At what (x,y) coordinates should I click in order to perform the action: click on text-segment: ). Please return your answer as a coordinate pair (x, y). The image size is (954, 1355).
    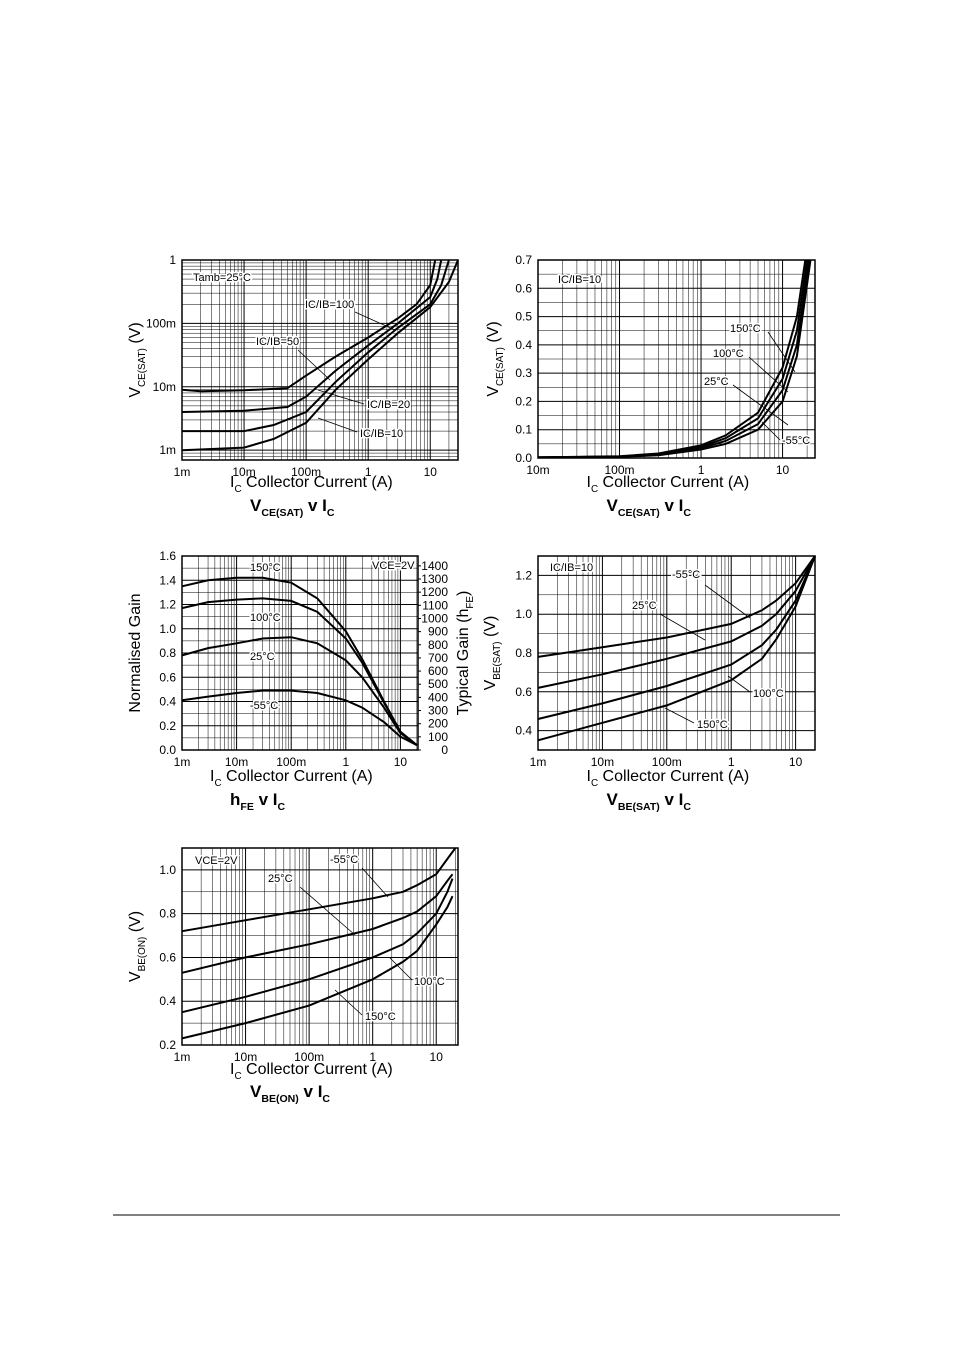
    Looking at the image, I should click on (463, 593).